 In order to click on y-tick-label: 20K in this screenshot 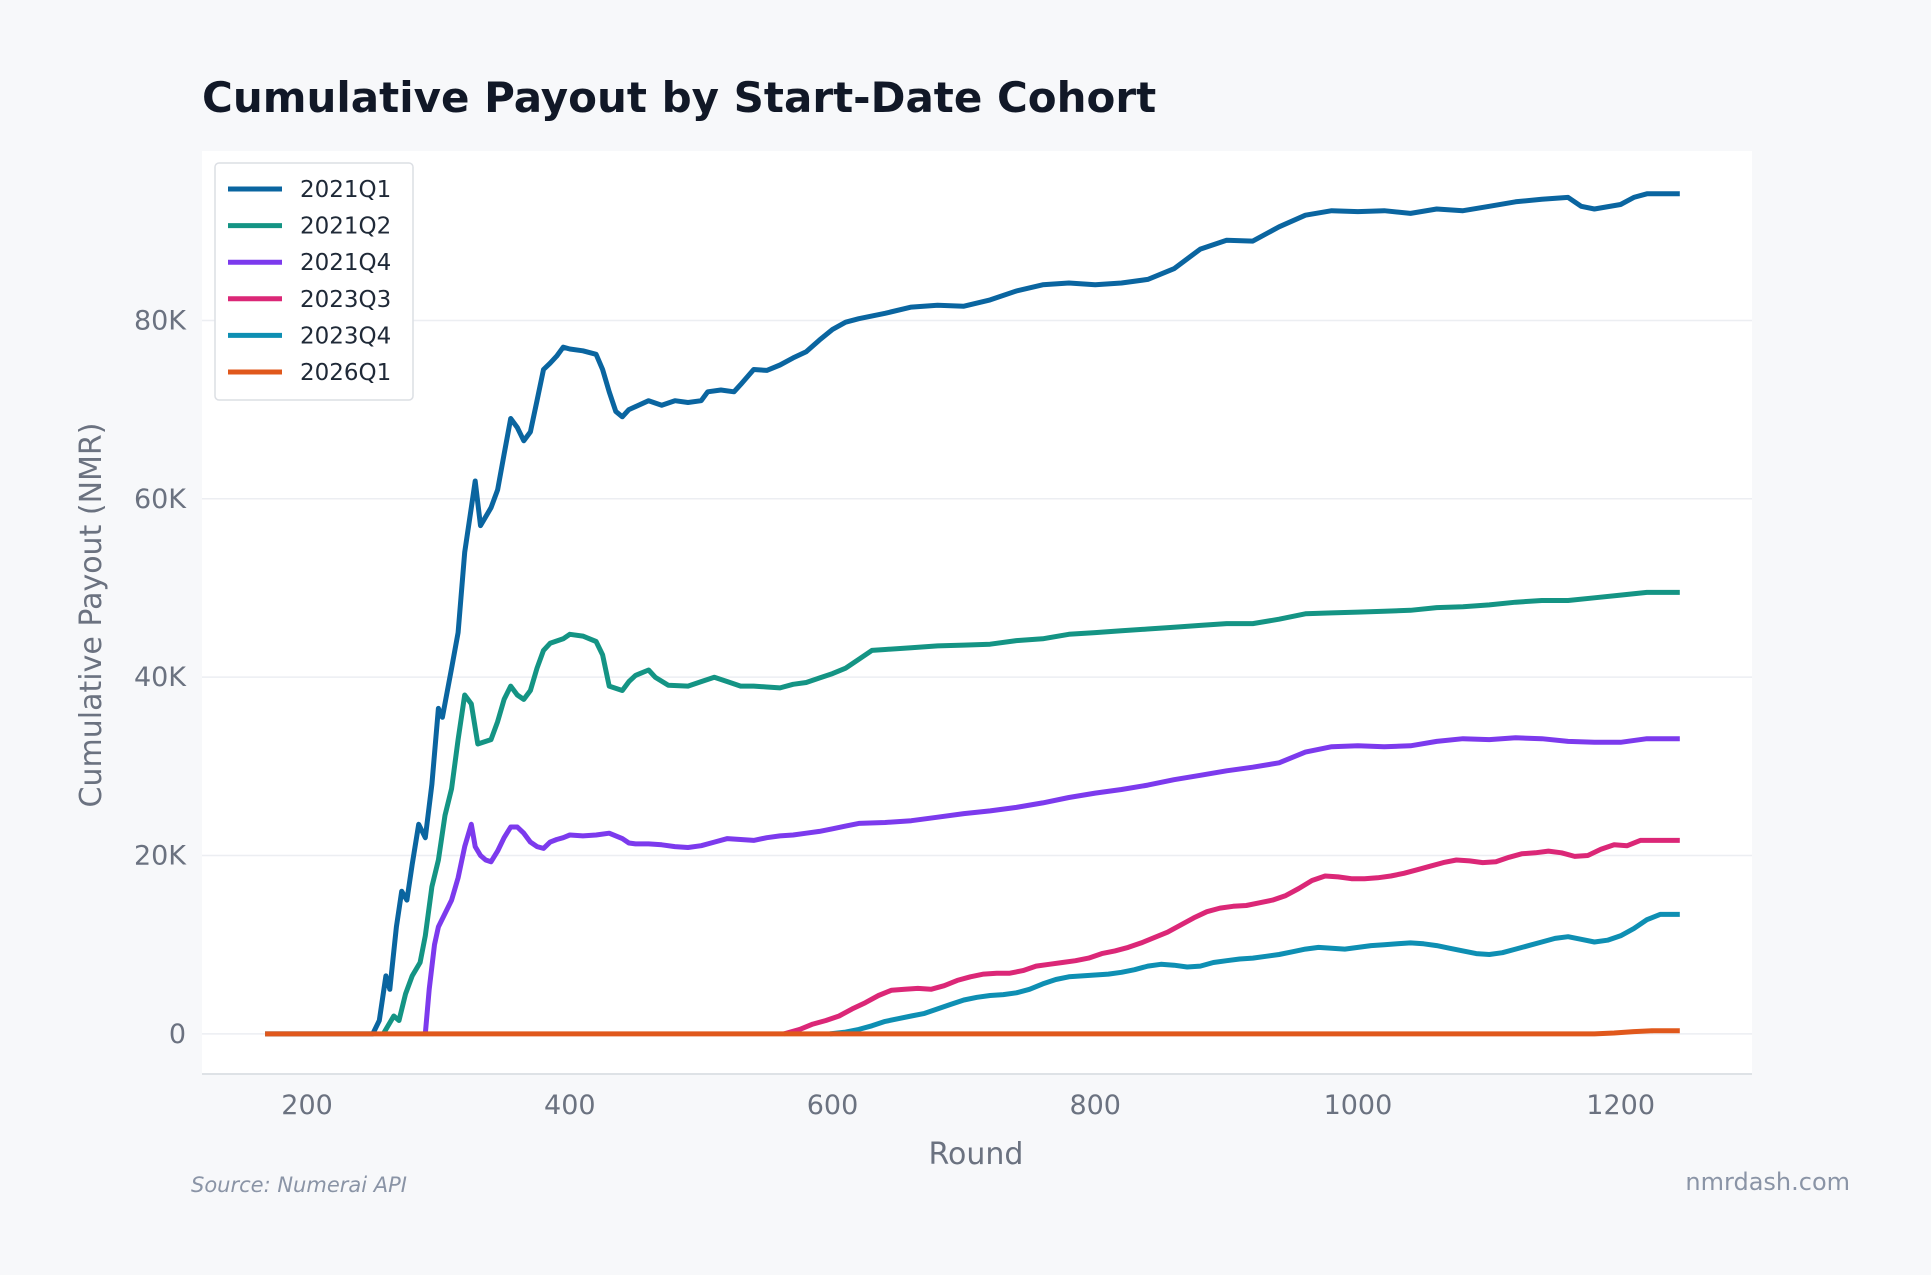, I will do `click(160, 856)`.